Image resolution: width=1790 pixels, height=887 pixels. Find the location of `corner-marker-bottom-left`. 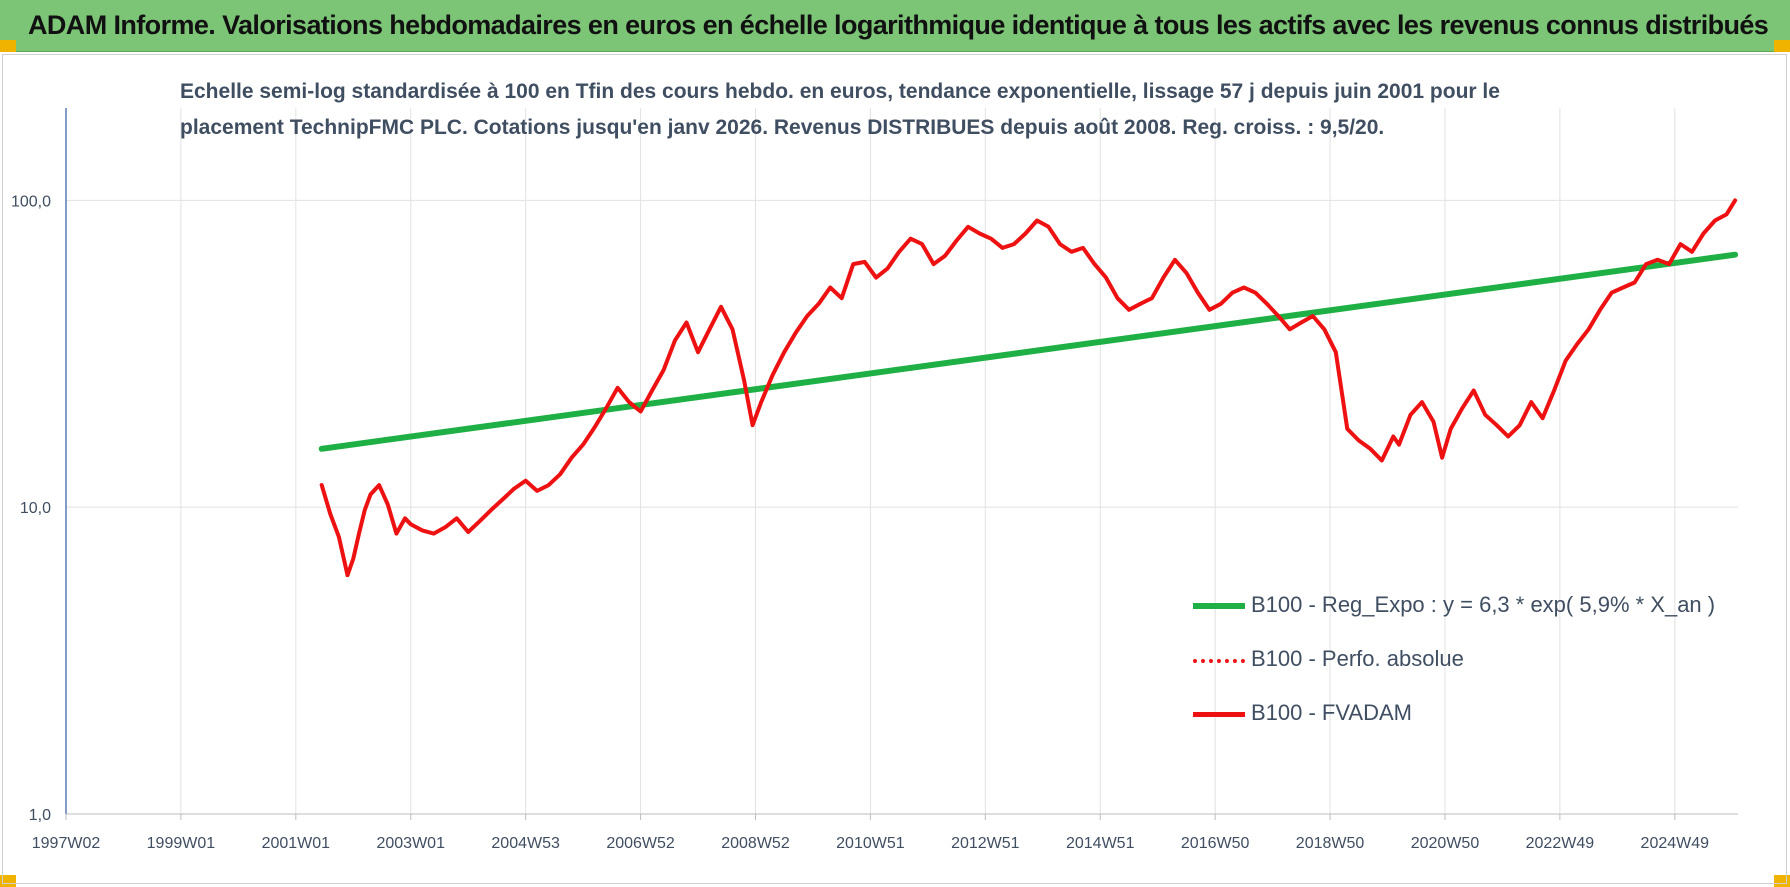

corner-marker-bottom-left is located at coordinates (8, 881).